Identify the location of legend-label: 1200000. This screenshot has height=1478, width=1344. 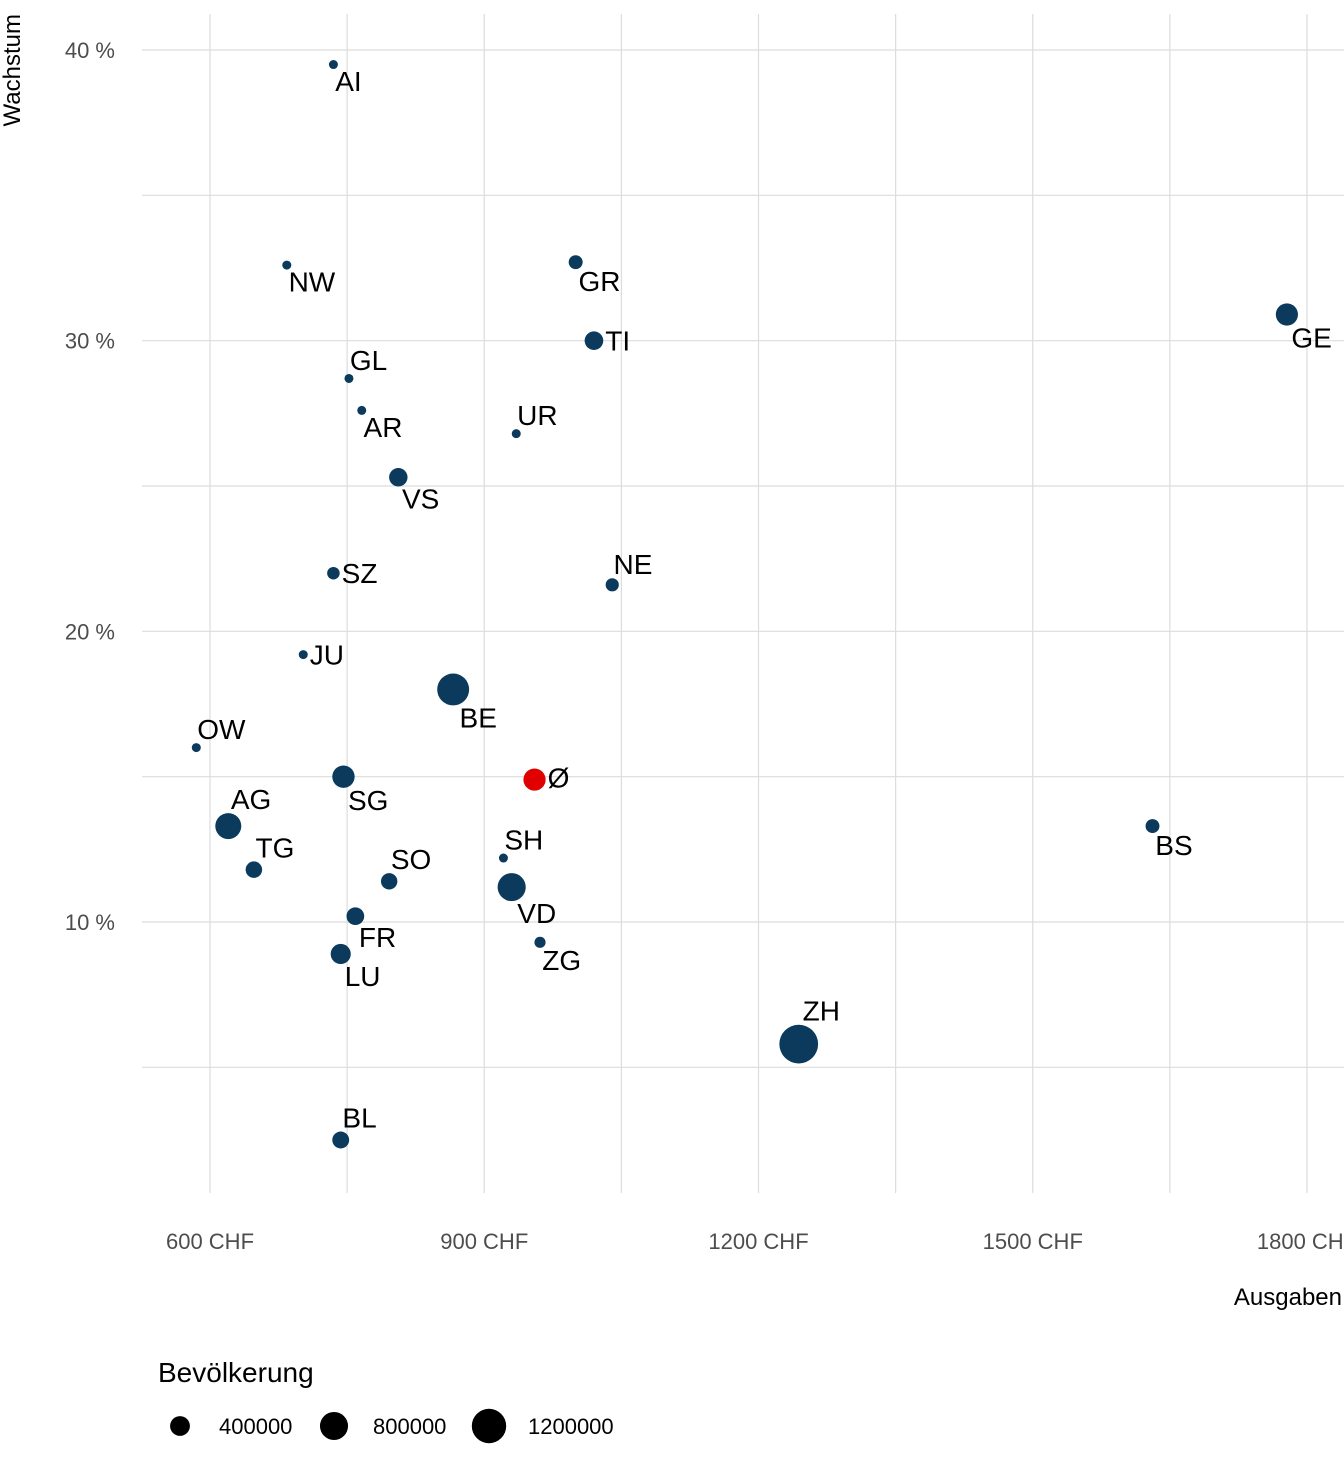
(571, 1426).